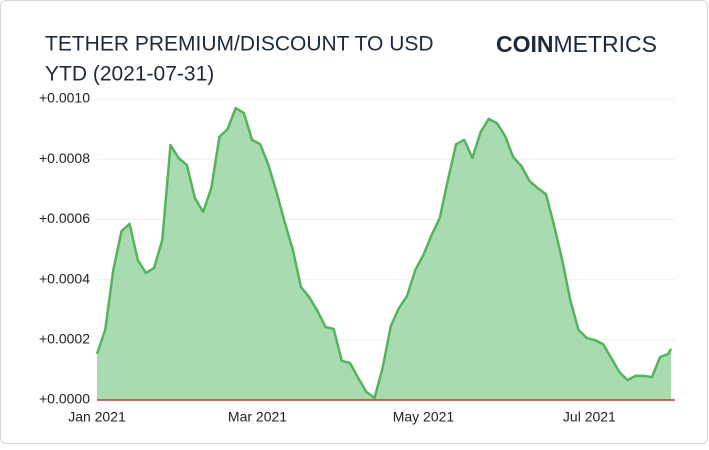  What do you see at coordinates (606, 44) in the screenshot?
I see `logo-light: METRICS` at bounding box center [606, 44].